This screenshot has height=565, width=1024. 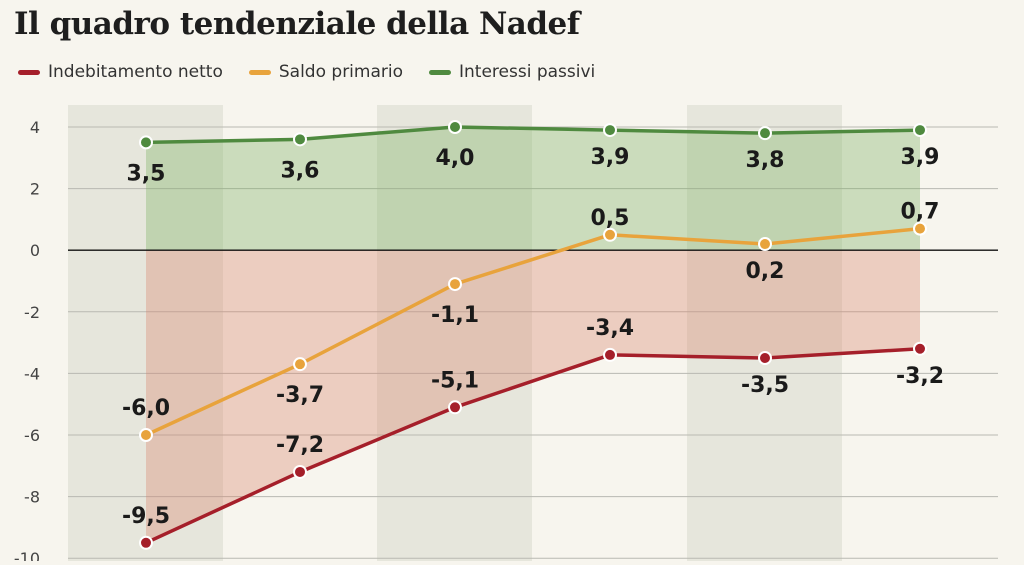 What do you see at coordinates (300, 445) in the screenshot?
I see `indebitamento-data-label: -7,2` at bounding box center [300, 445].